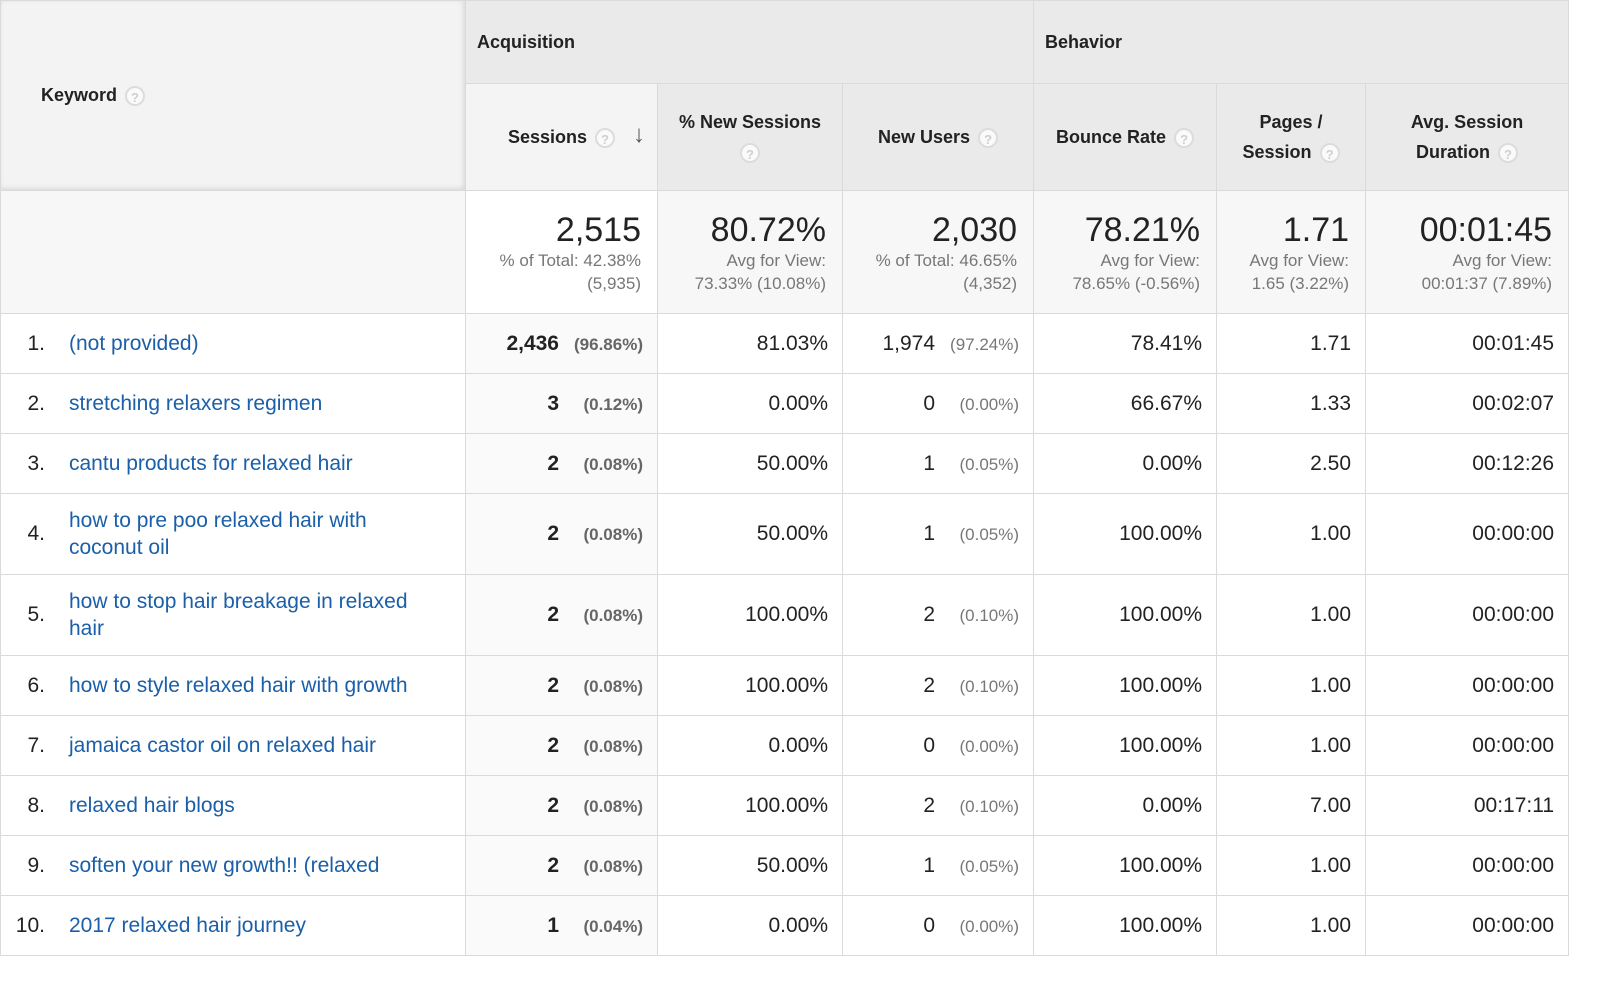  I want to click on row-number: 5., so click(36, 614).